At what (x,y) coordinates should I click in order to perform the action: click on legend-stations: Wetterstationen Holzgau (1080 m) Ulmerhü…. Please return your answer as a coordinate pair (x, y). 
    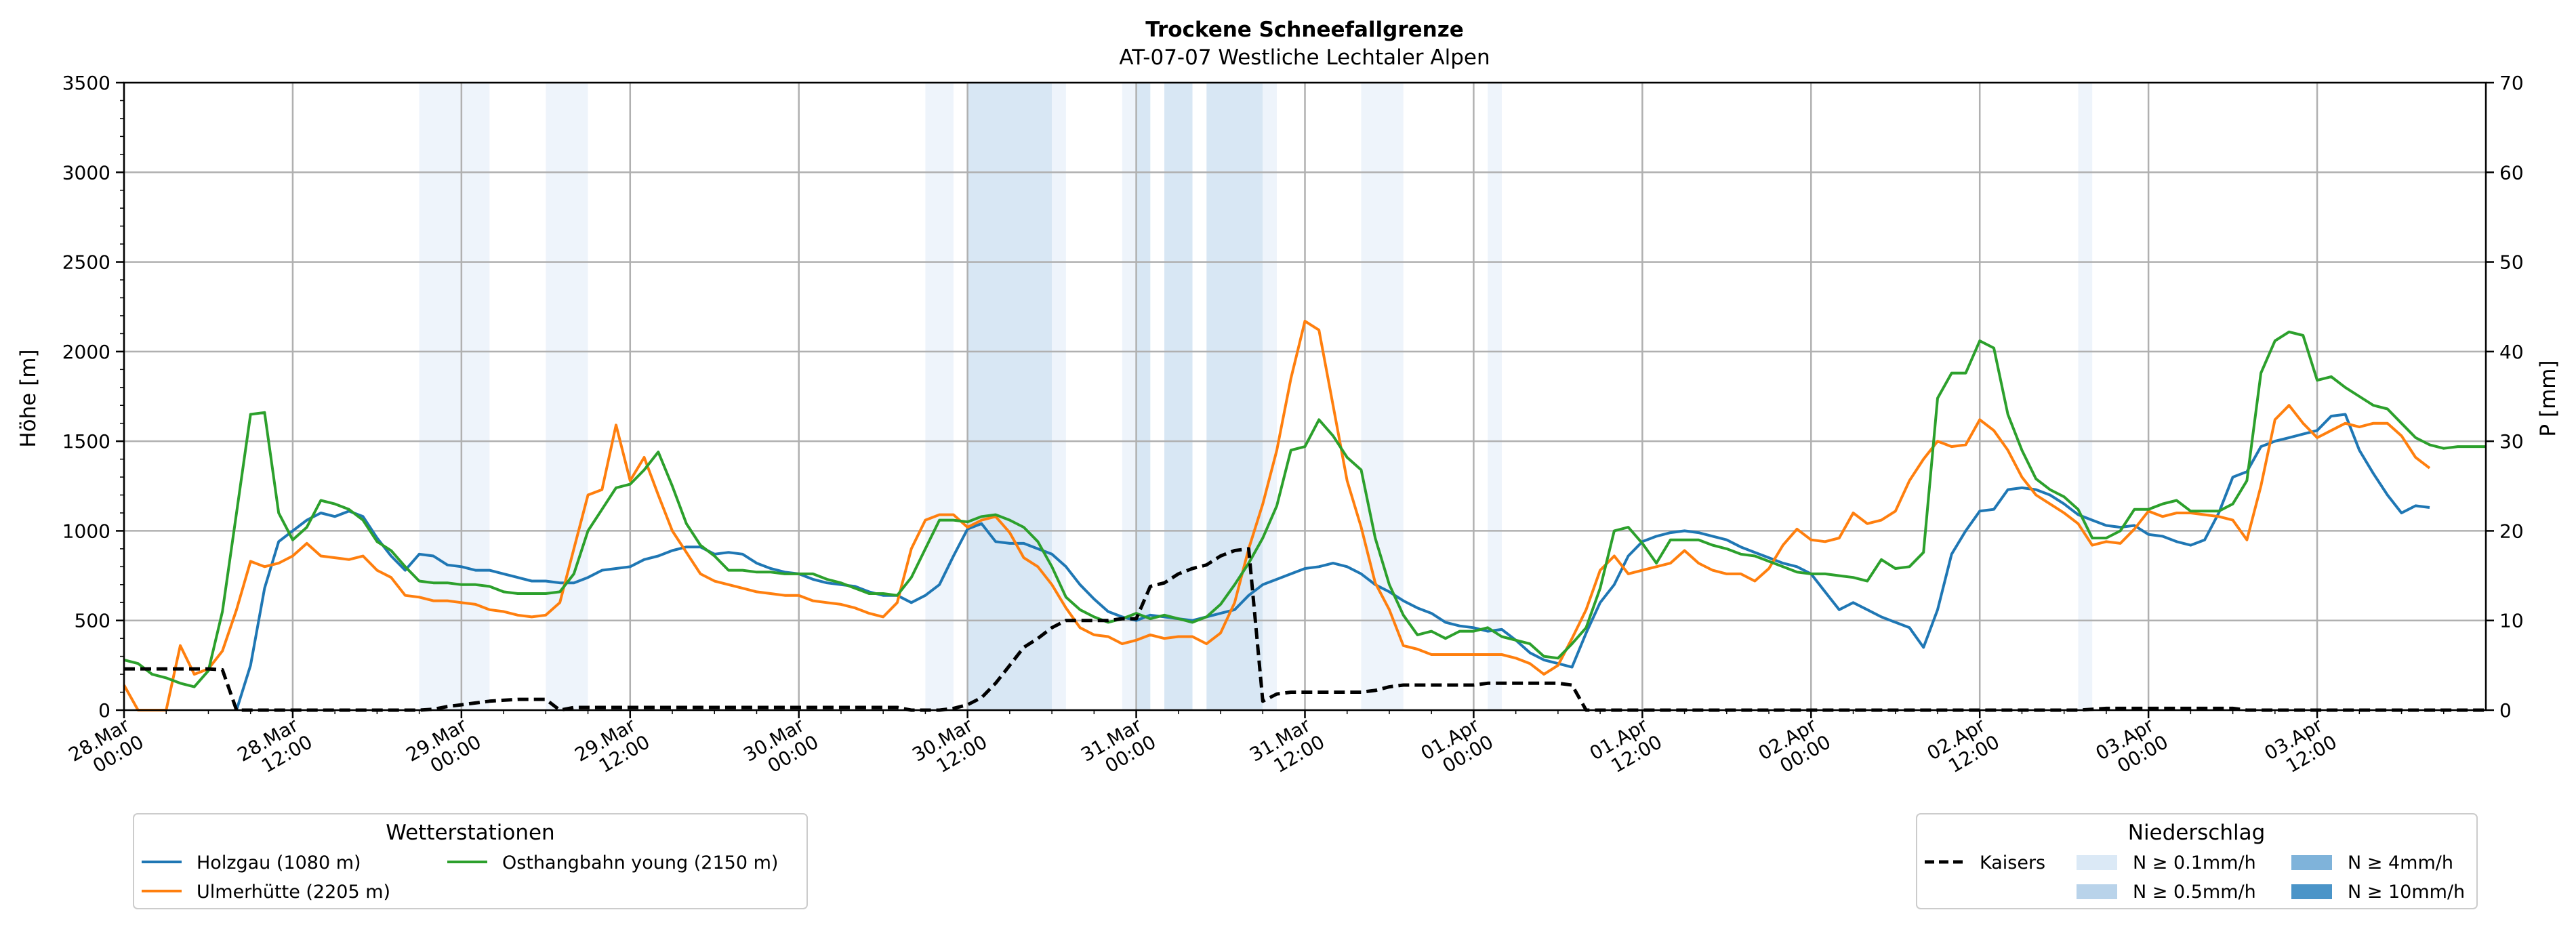
    Looking at the image, I should click on (471, 861).